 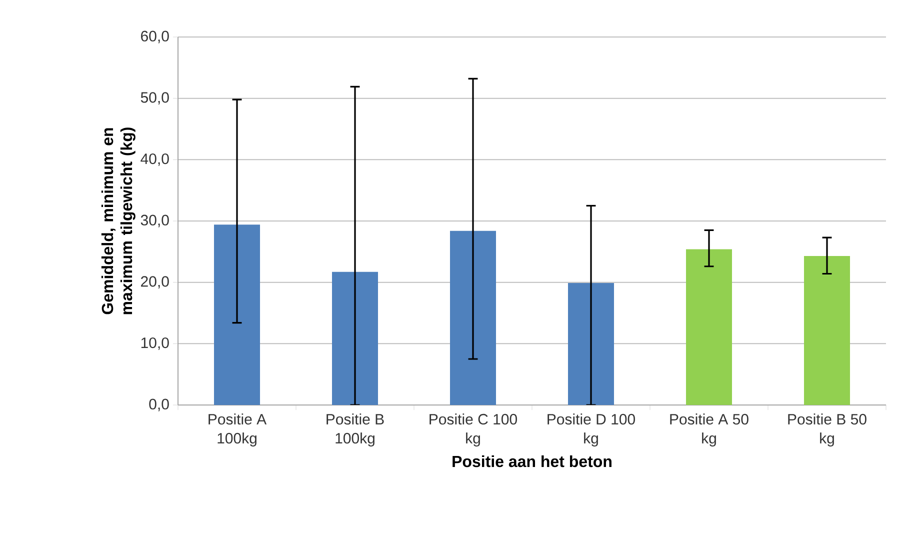 What do you see at coordinates (473, 430) in the screenshot?
I see `x-tick-label: Positie C 100 kg` at bounding box center [473, 430].